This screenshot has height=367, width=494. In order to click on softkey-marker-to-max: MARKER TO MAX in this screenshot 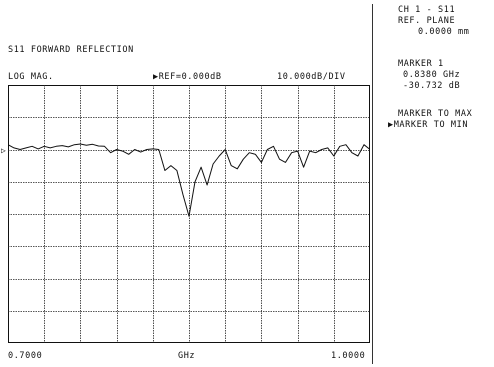, I will do `click(435, 114)`.